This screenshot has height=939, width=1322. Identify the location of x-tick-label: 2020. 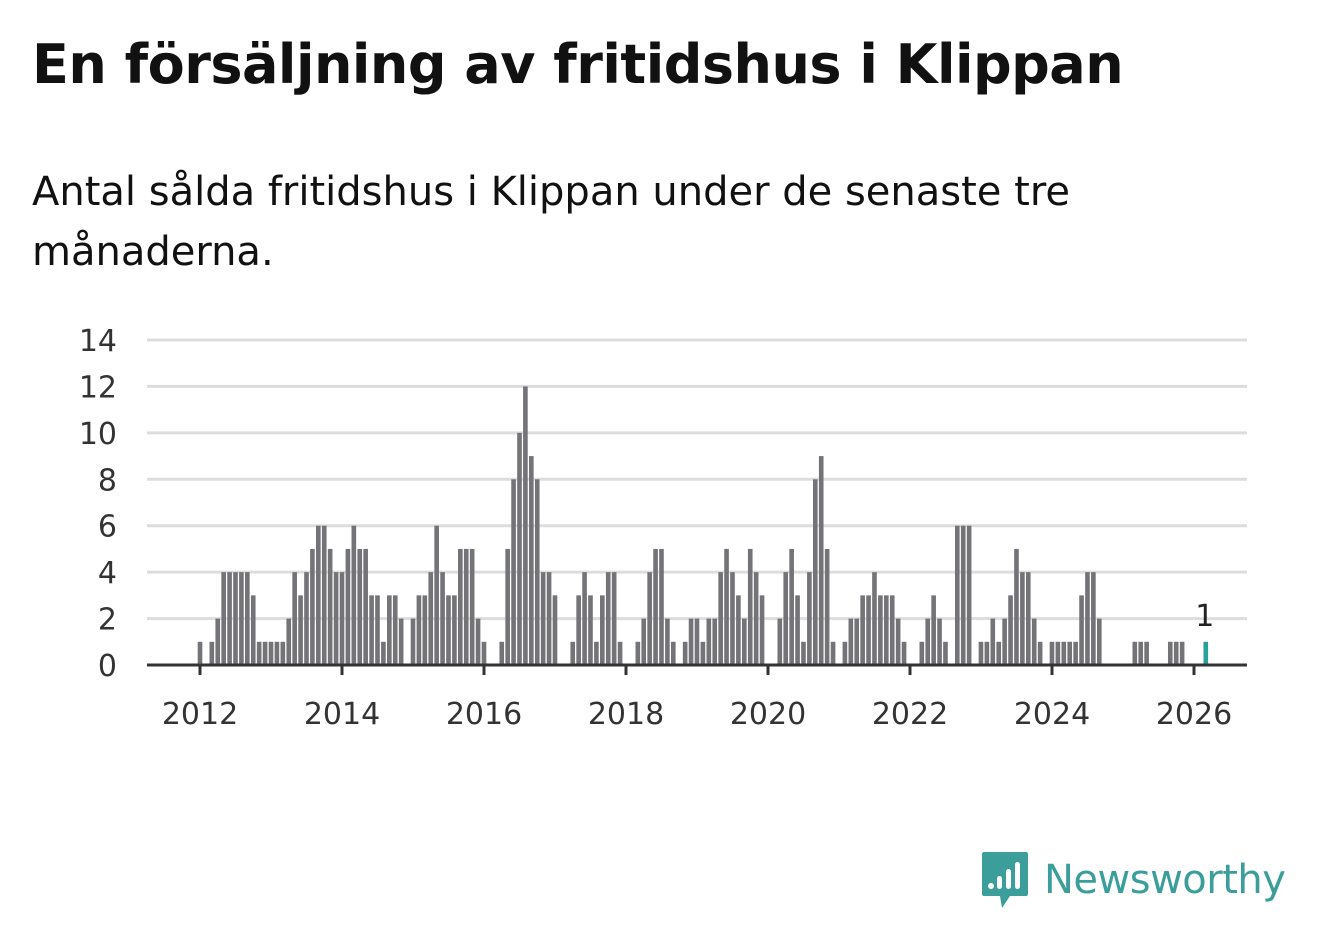
(768, 714).